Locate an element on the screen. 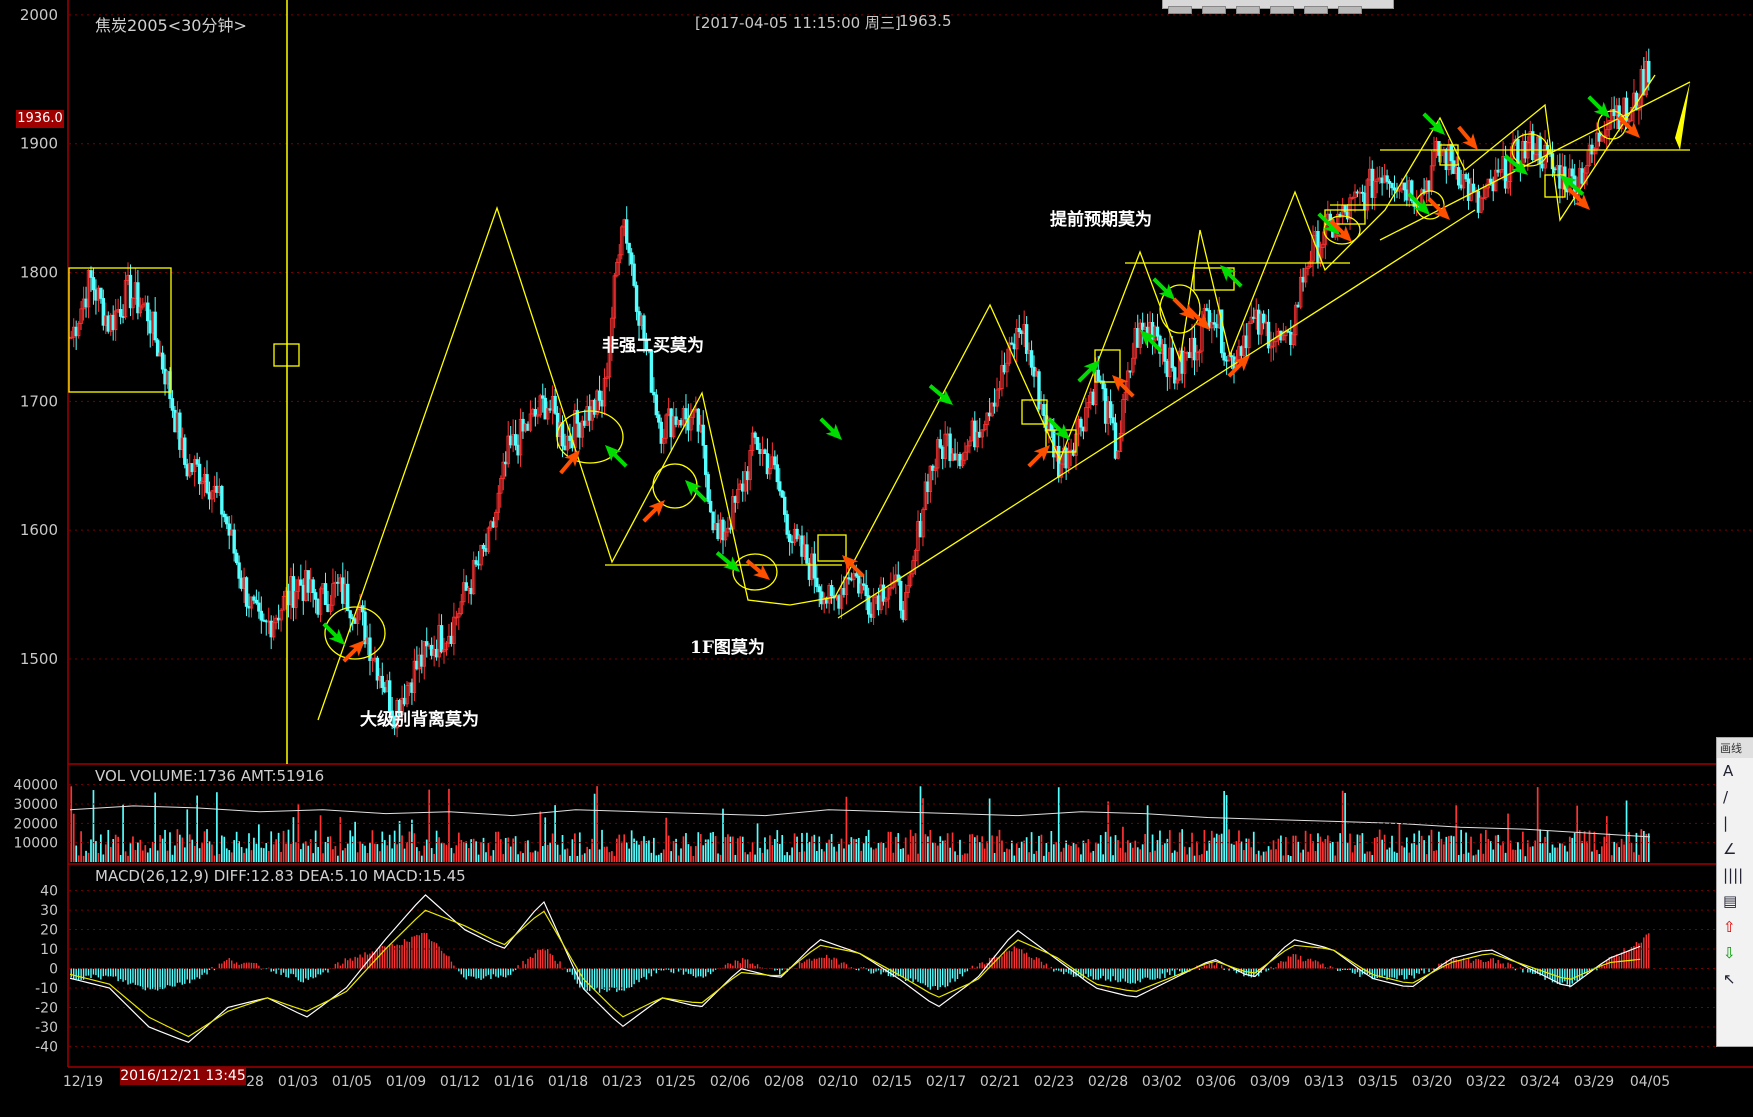  drawing-tools-panel: 画线 A / | ∠ |||| ▤ ⇧ ⇩ ↖ is located at coordinates (1734, 892).